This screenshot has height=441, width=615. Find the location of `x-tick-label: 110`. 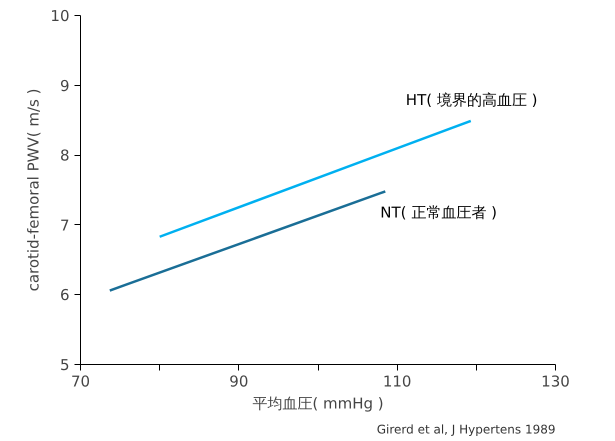

x-tick-label: 110 is located at coordinates (397, 381).